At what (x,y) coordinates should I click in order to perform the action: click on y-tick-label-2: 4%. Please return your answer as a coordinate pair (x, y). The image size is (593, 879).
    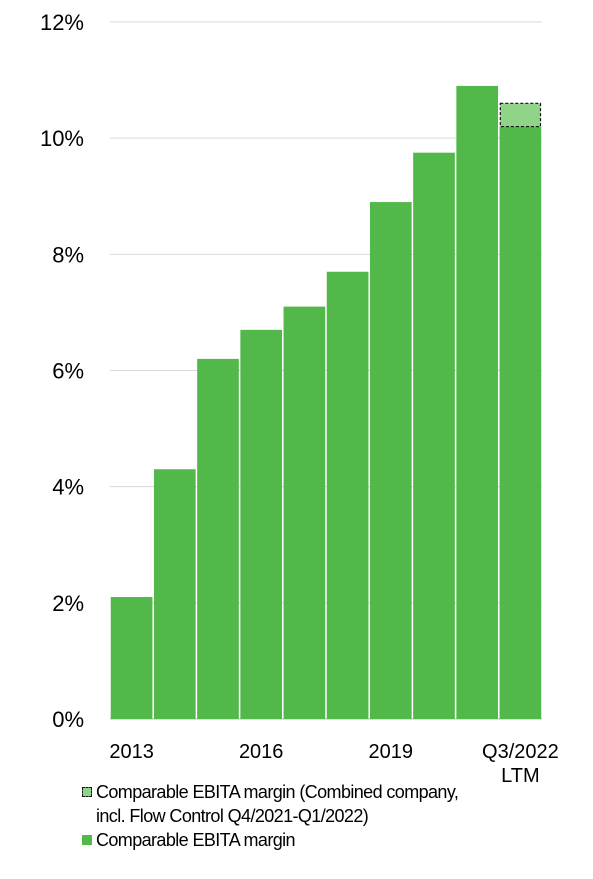
    Looking at the image, I should click on (68, 487).